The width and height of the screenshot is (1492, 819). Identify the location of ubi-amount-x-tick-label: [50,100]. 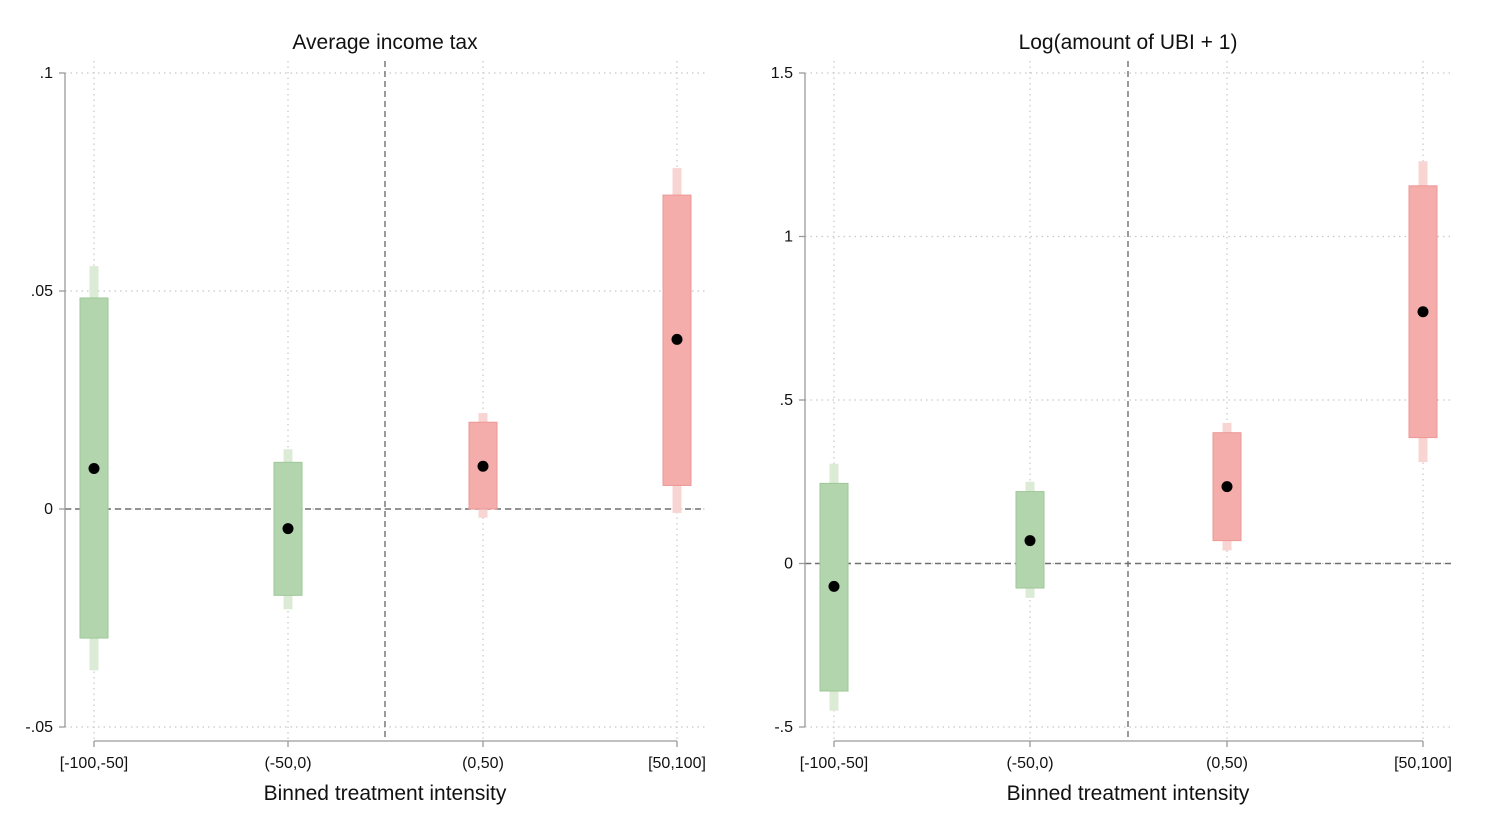
(1423, 763).